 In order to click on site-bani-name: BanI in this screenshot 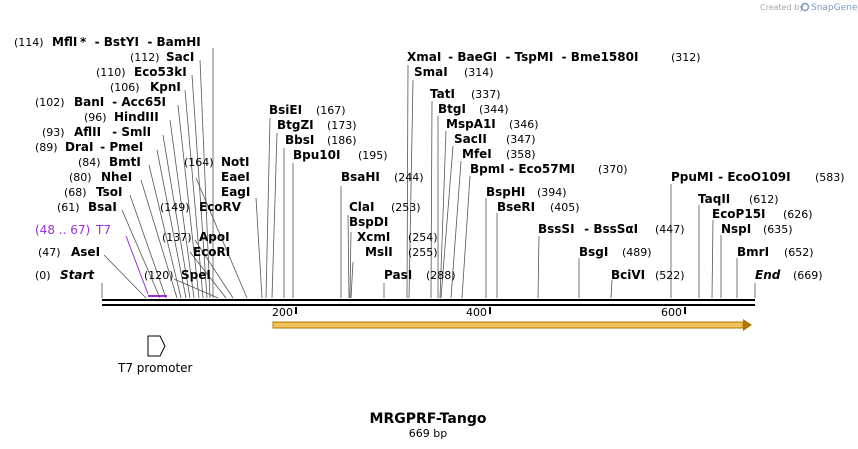, I will do `click(89, 102)`.